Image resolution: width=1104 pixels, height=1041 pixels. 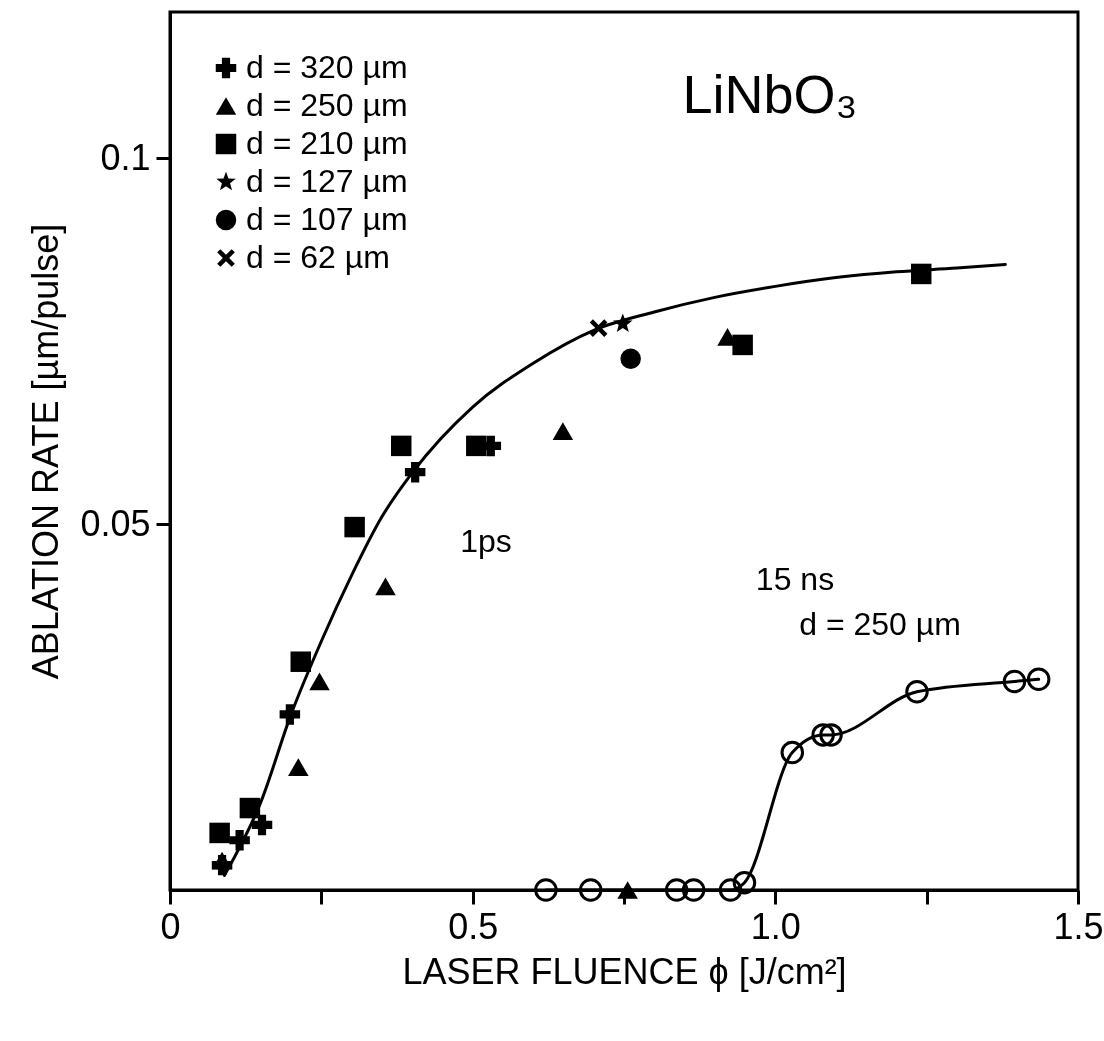 What do you see at coordinates (115, 523) in the screenshot?
I see `y-tick-label: 0.05` at bounding box center [115, 523].